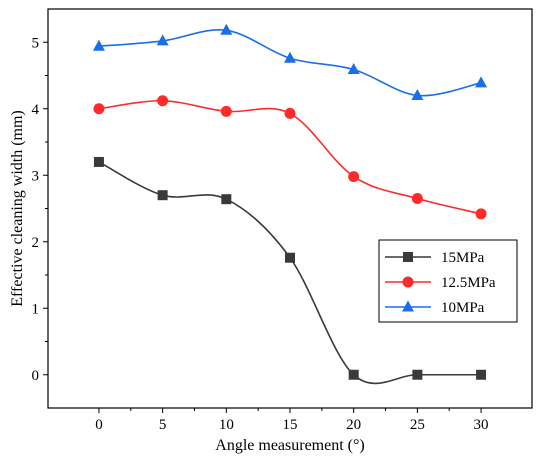  I want to click on series-line-10MPa, so click(290, 62).